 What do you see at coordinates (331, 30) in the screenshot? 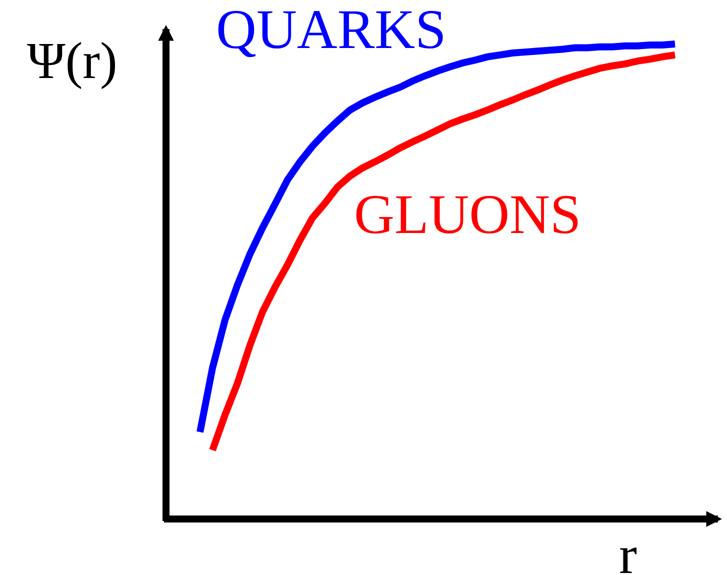
I see `series-label: QUARKS` at bounding box center [331, 30].